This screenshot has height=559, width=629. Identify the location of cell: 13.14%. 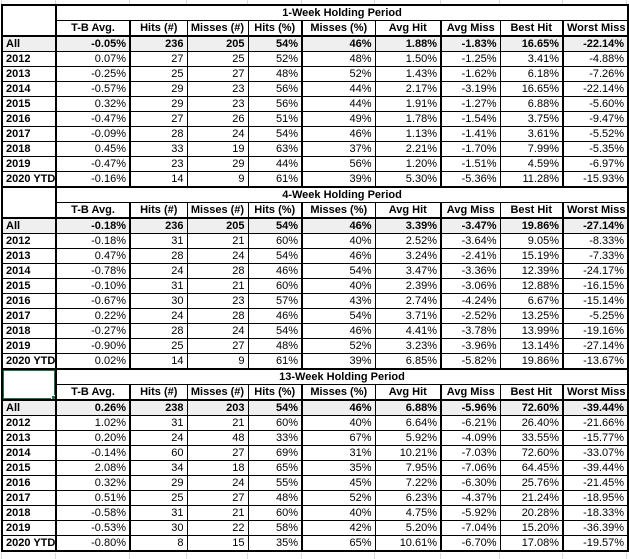
(531, 346).